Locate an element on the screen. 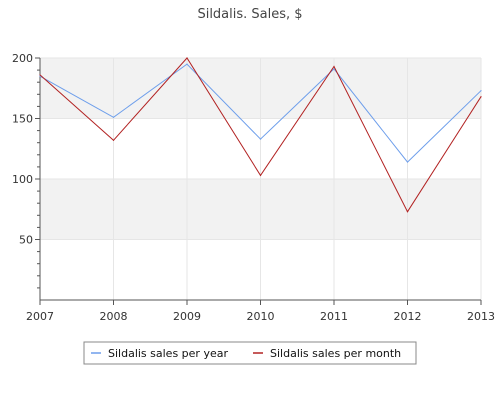 The height and width of the screenshot is (400, 500). x-tick-label: 2011 is located at coordinates (334, 316).